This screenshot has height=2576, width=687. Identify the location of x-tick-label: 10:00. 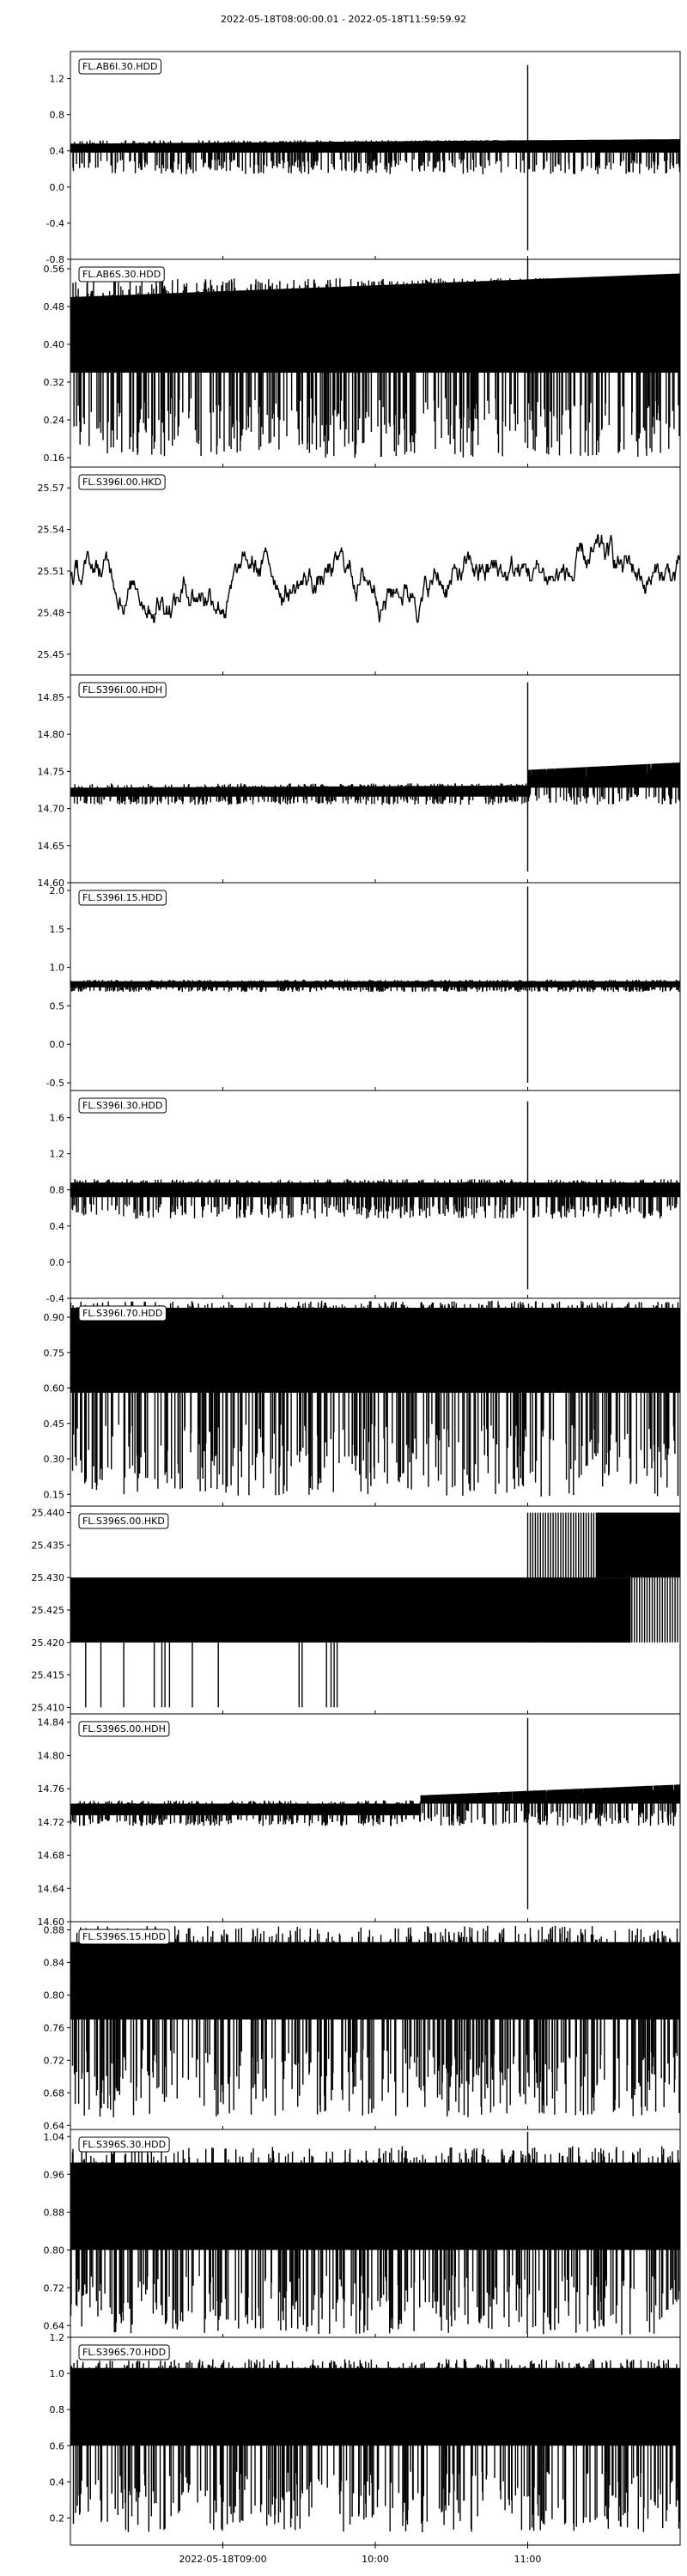
(375, 2559).